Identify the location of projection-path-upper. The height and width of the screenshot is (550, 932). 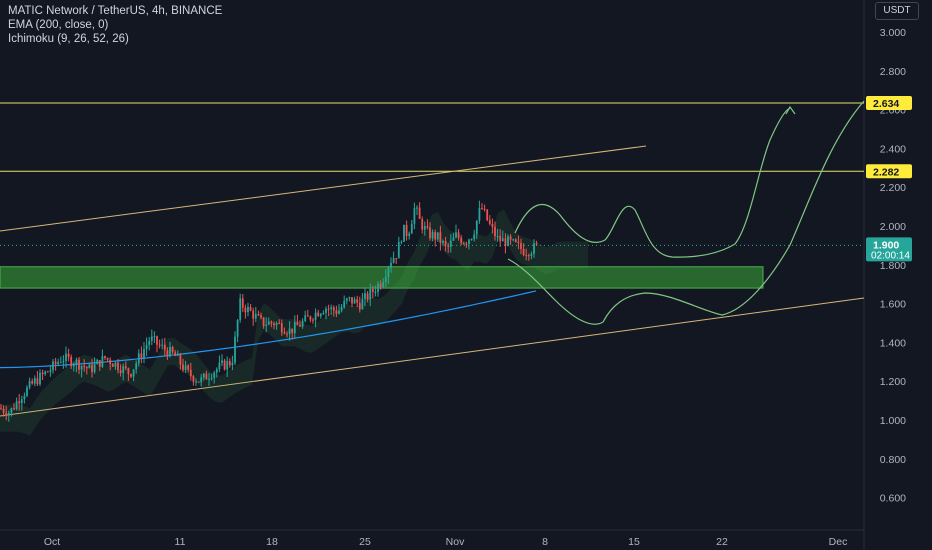
(652, 182).